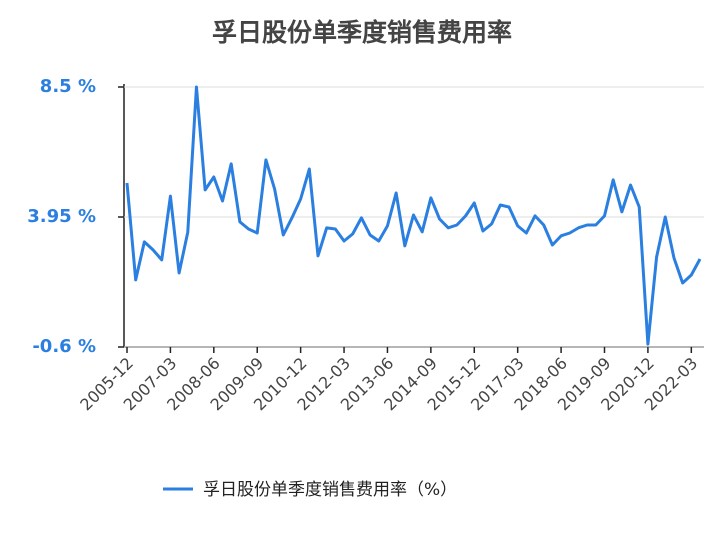 The image size is (724, 540). Describe the element at coordinates (64, 346) in the screenshot. I see `y-tick-label: -0.6 %` at that location.